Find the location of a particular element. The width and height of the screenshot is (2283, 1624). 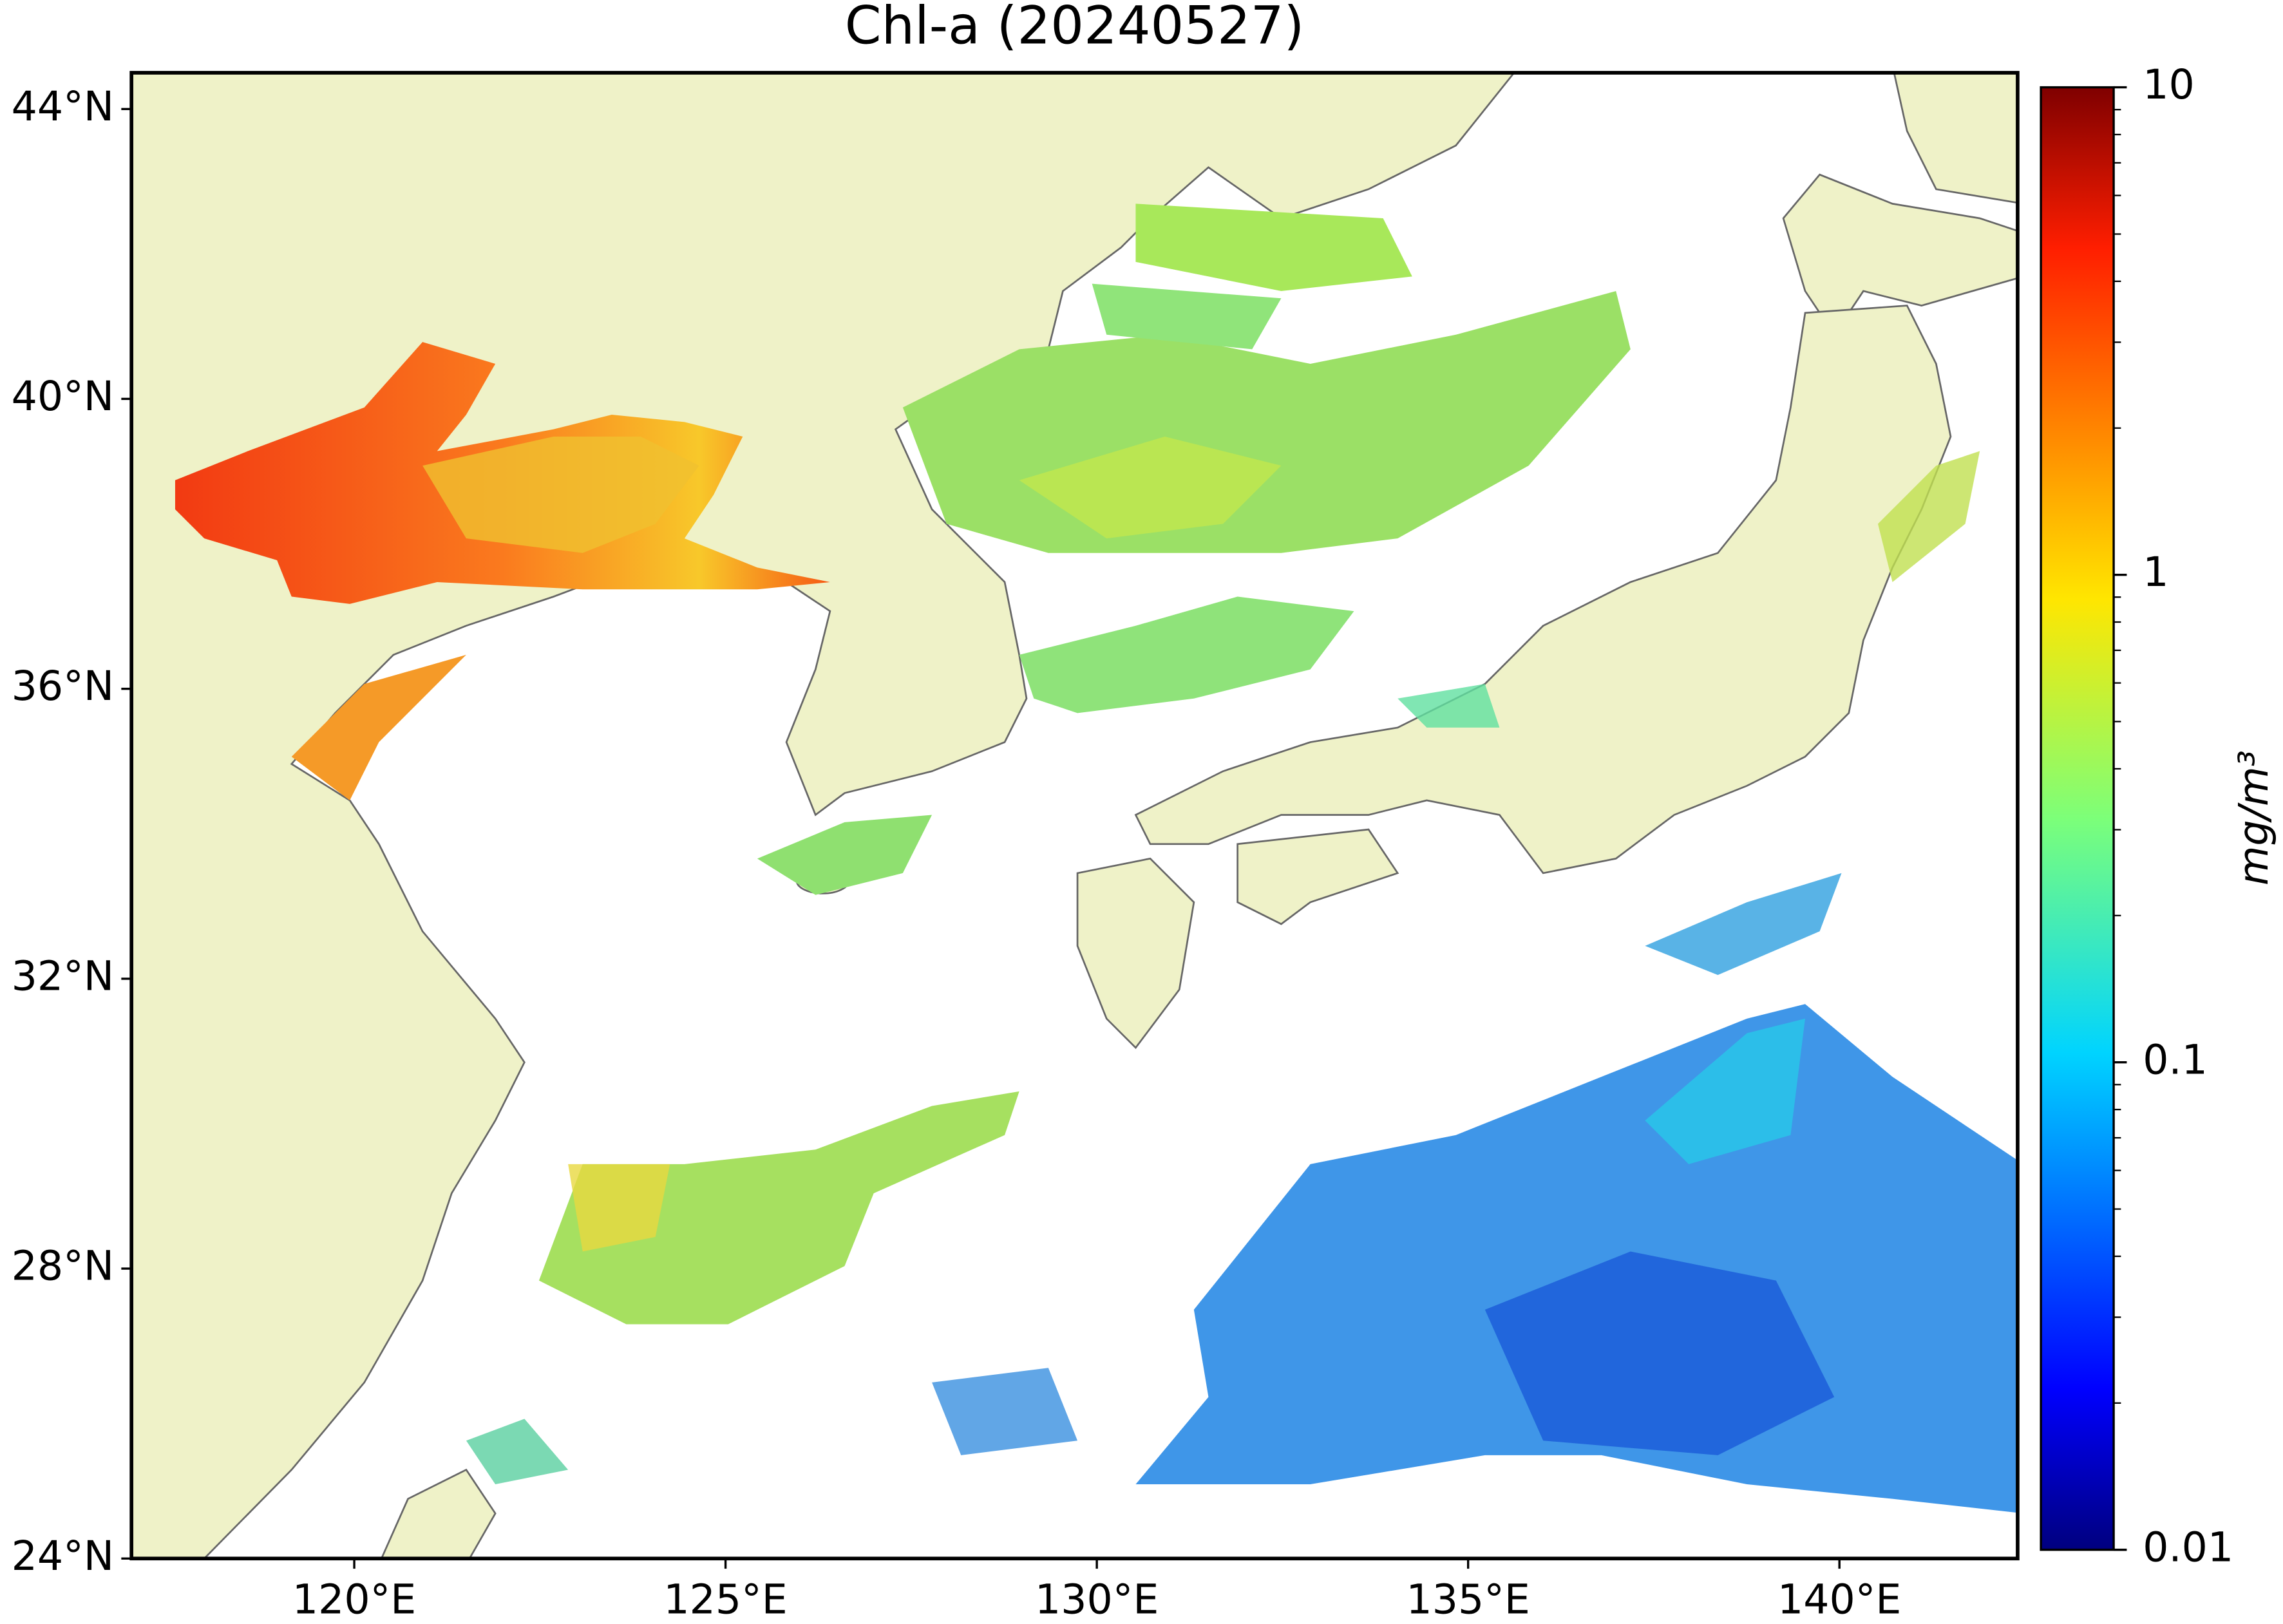

x-tick-label: 125°E is located at coordinates (725, 1600).